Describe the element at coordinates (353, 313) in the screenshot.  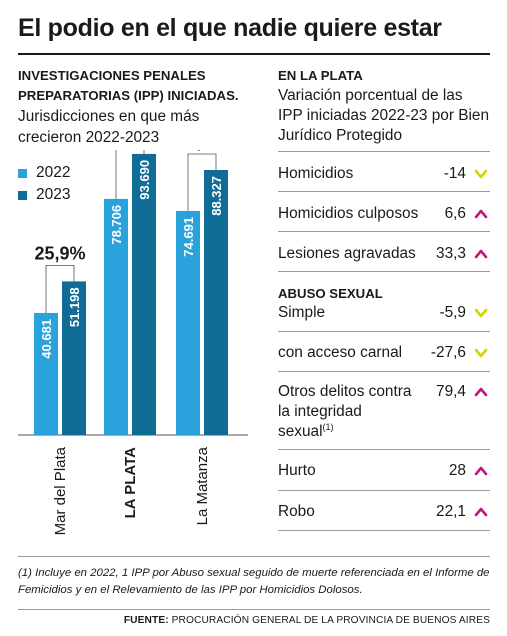
I see `variation-label: Simple` at that location.